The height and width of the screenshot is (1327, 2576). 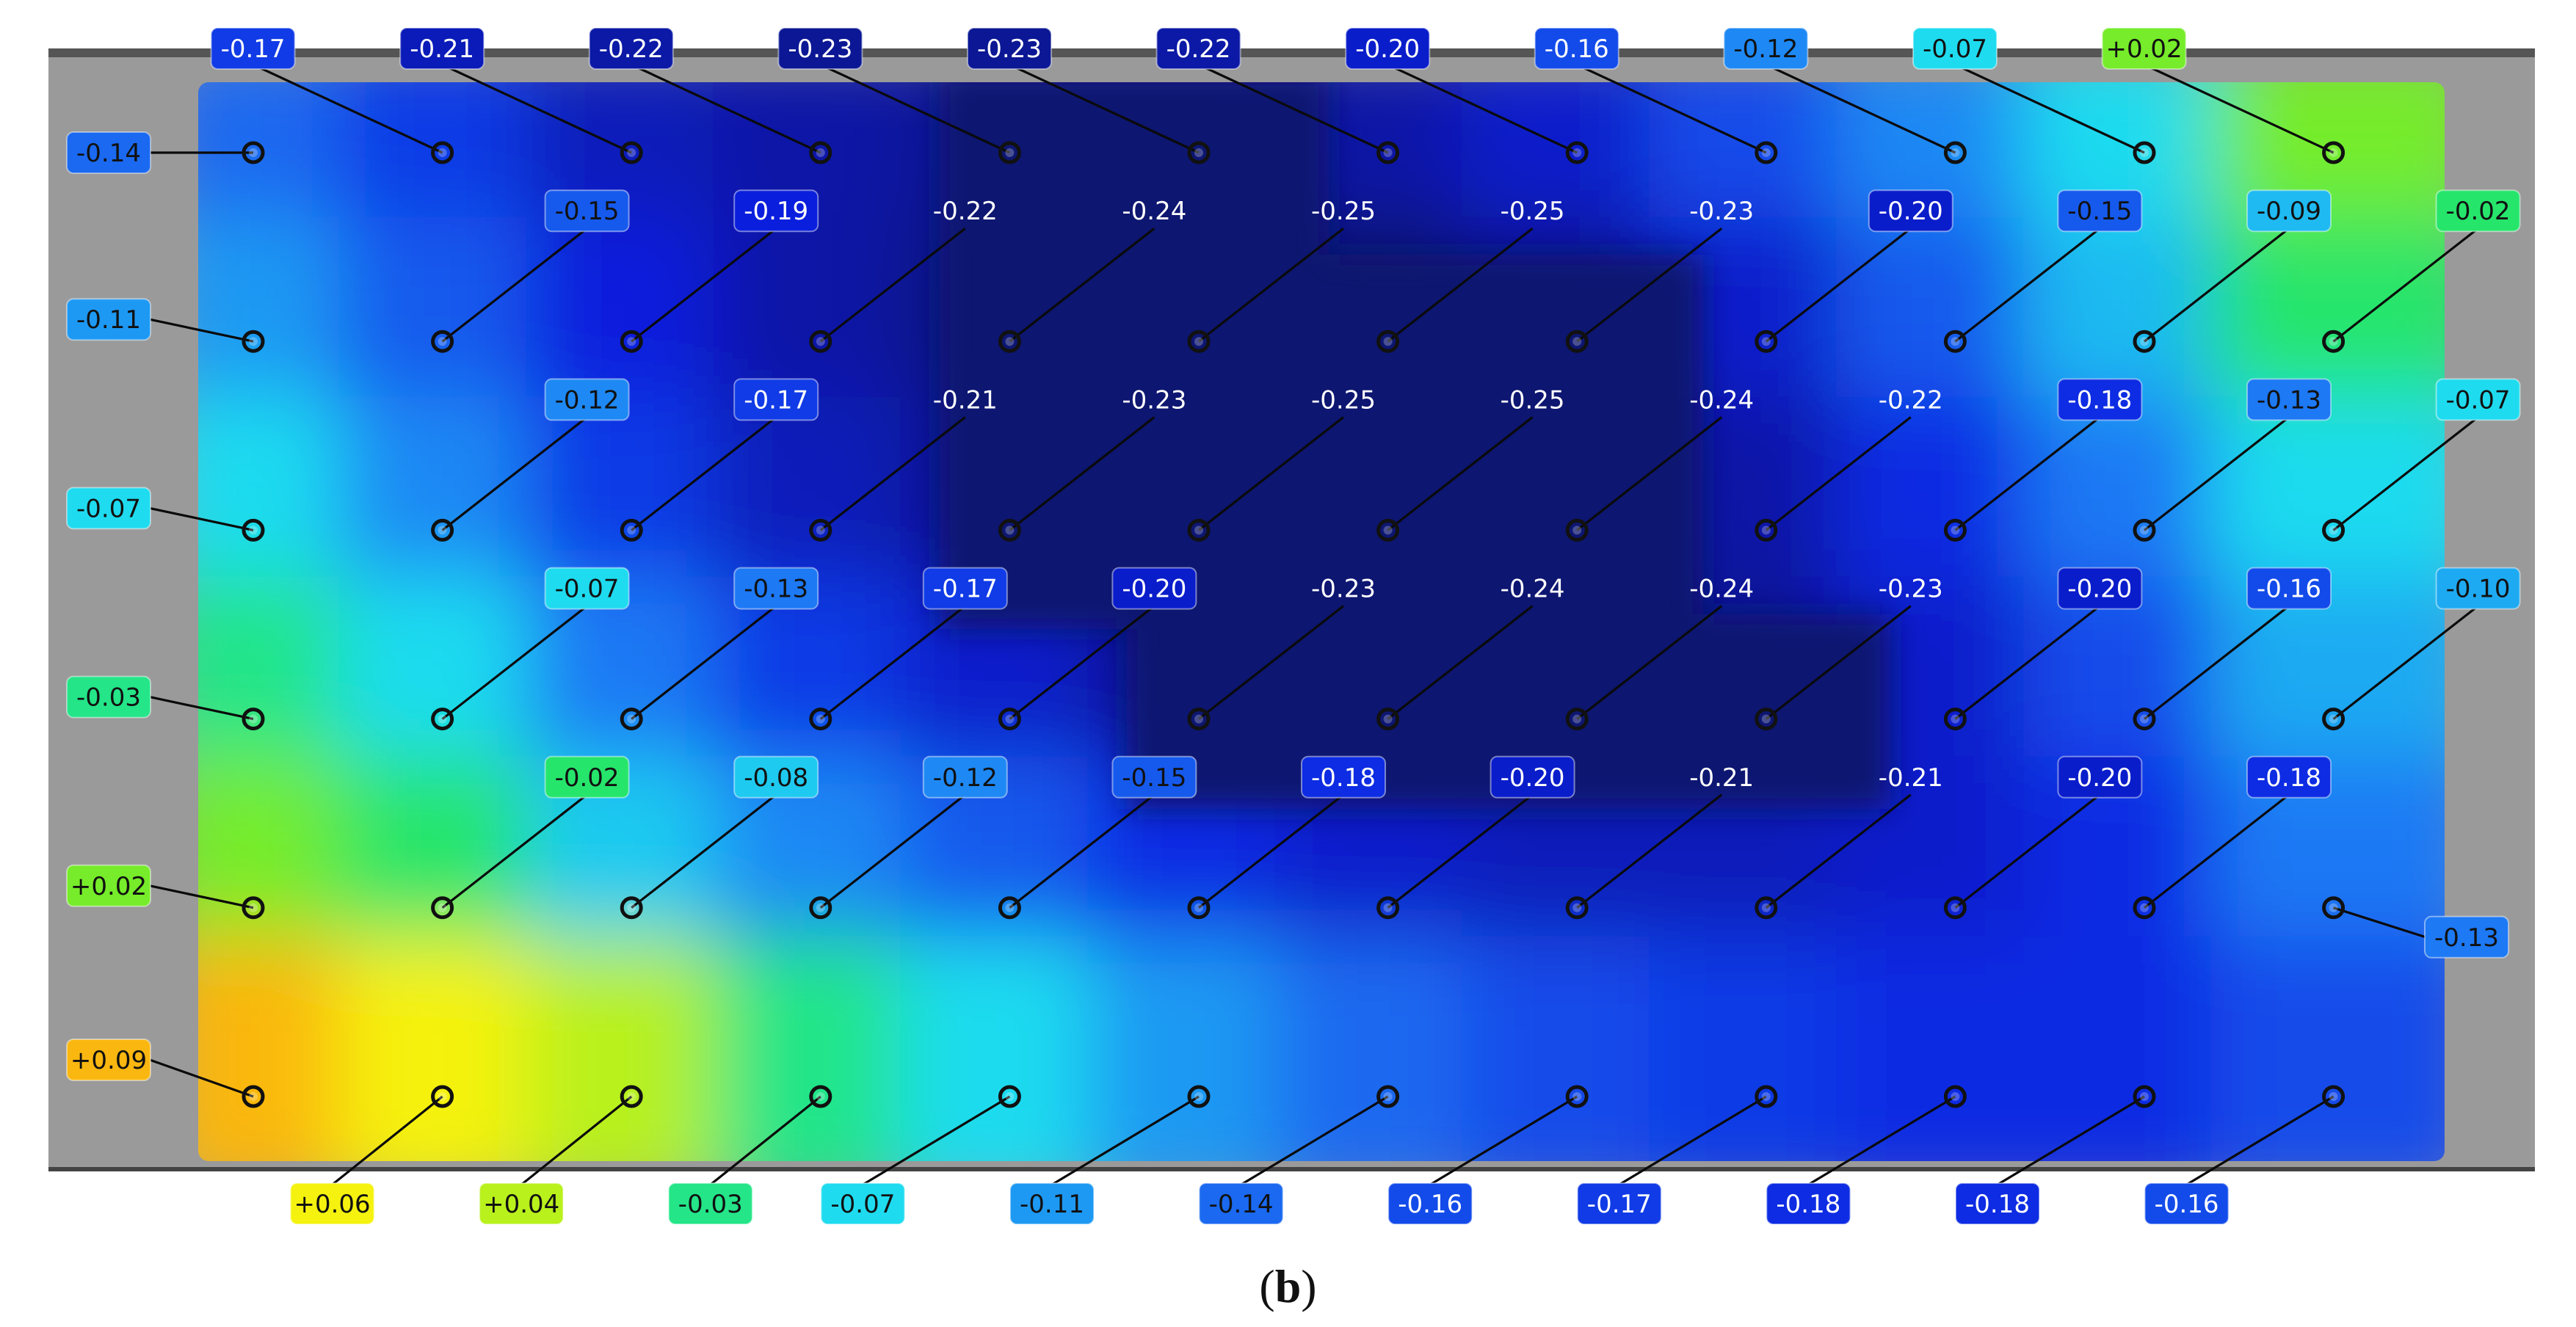 I want to click on value-label-text: -0.12, so click(x=1765, y=49).